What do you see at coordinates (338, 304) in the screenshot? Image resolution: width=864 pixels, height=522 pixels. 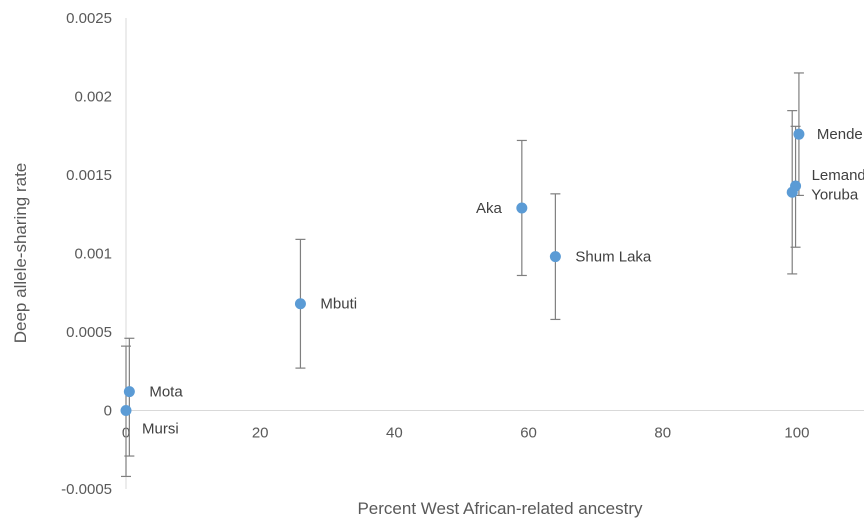 I see `point-label: Mbuti` at bounding box center [338, 304].